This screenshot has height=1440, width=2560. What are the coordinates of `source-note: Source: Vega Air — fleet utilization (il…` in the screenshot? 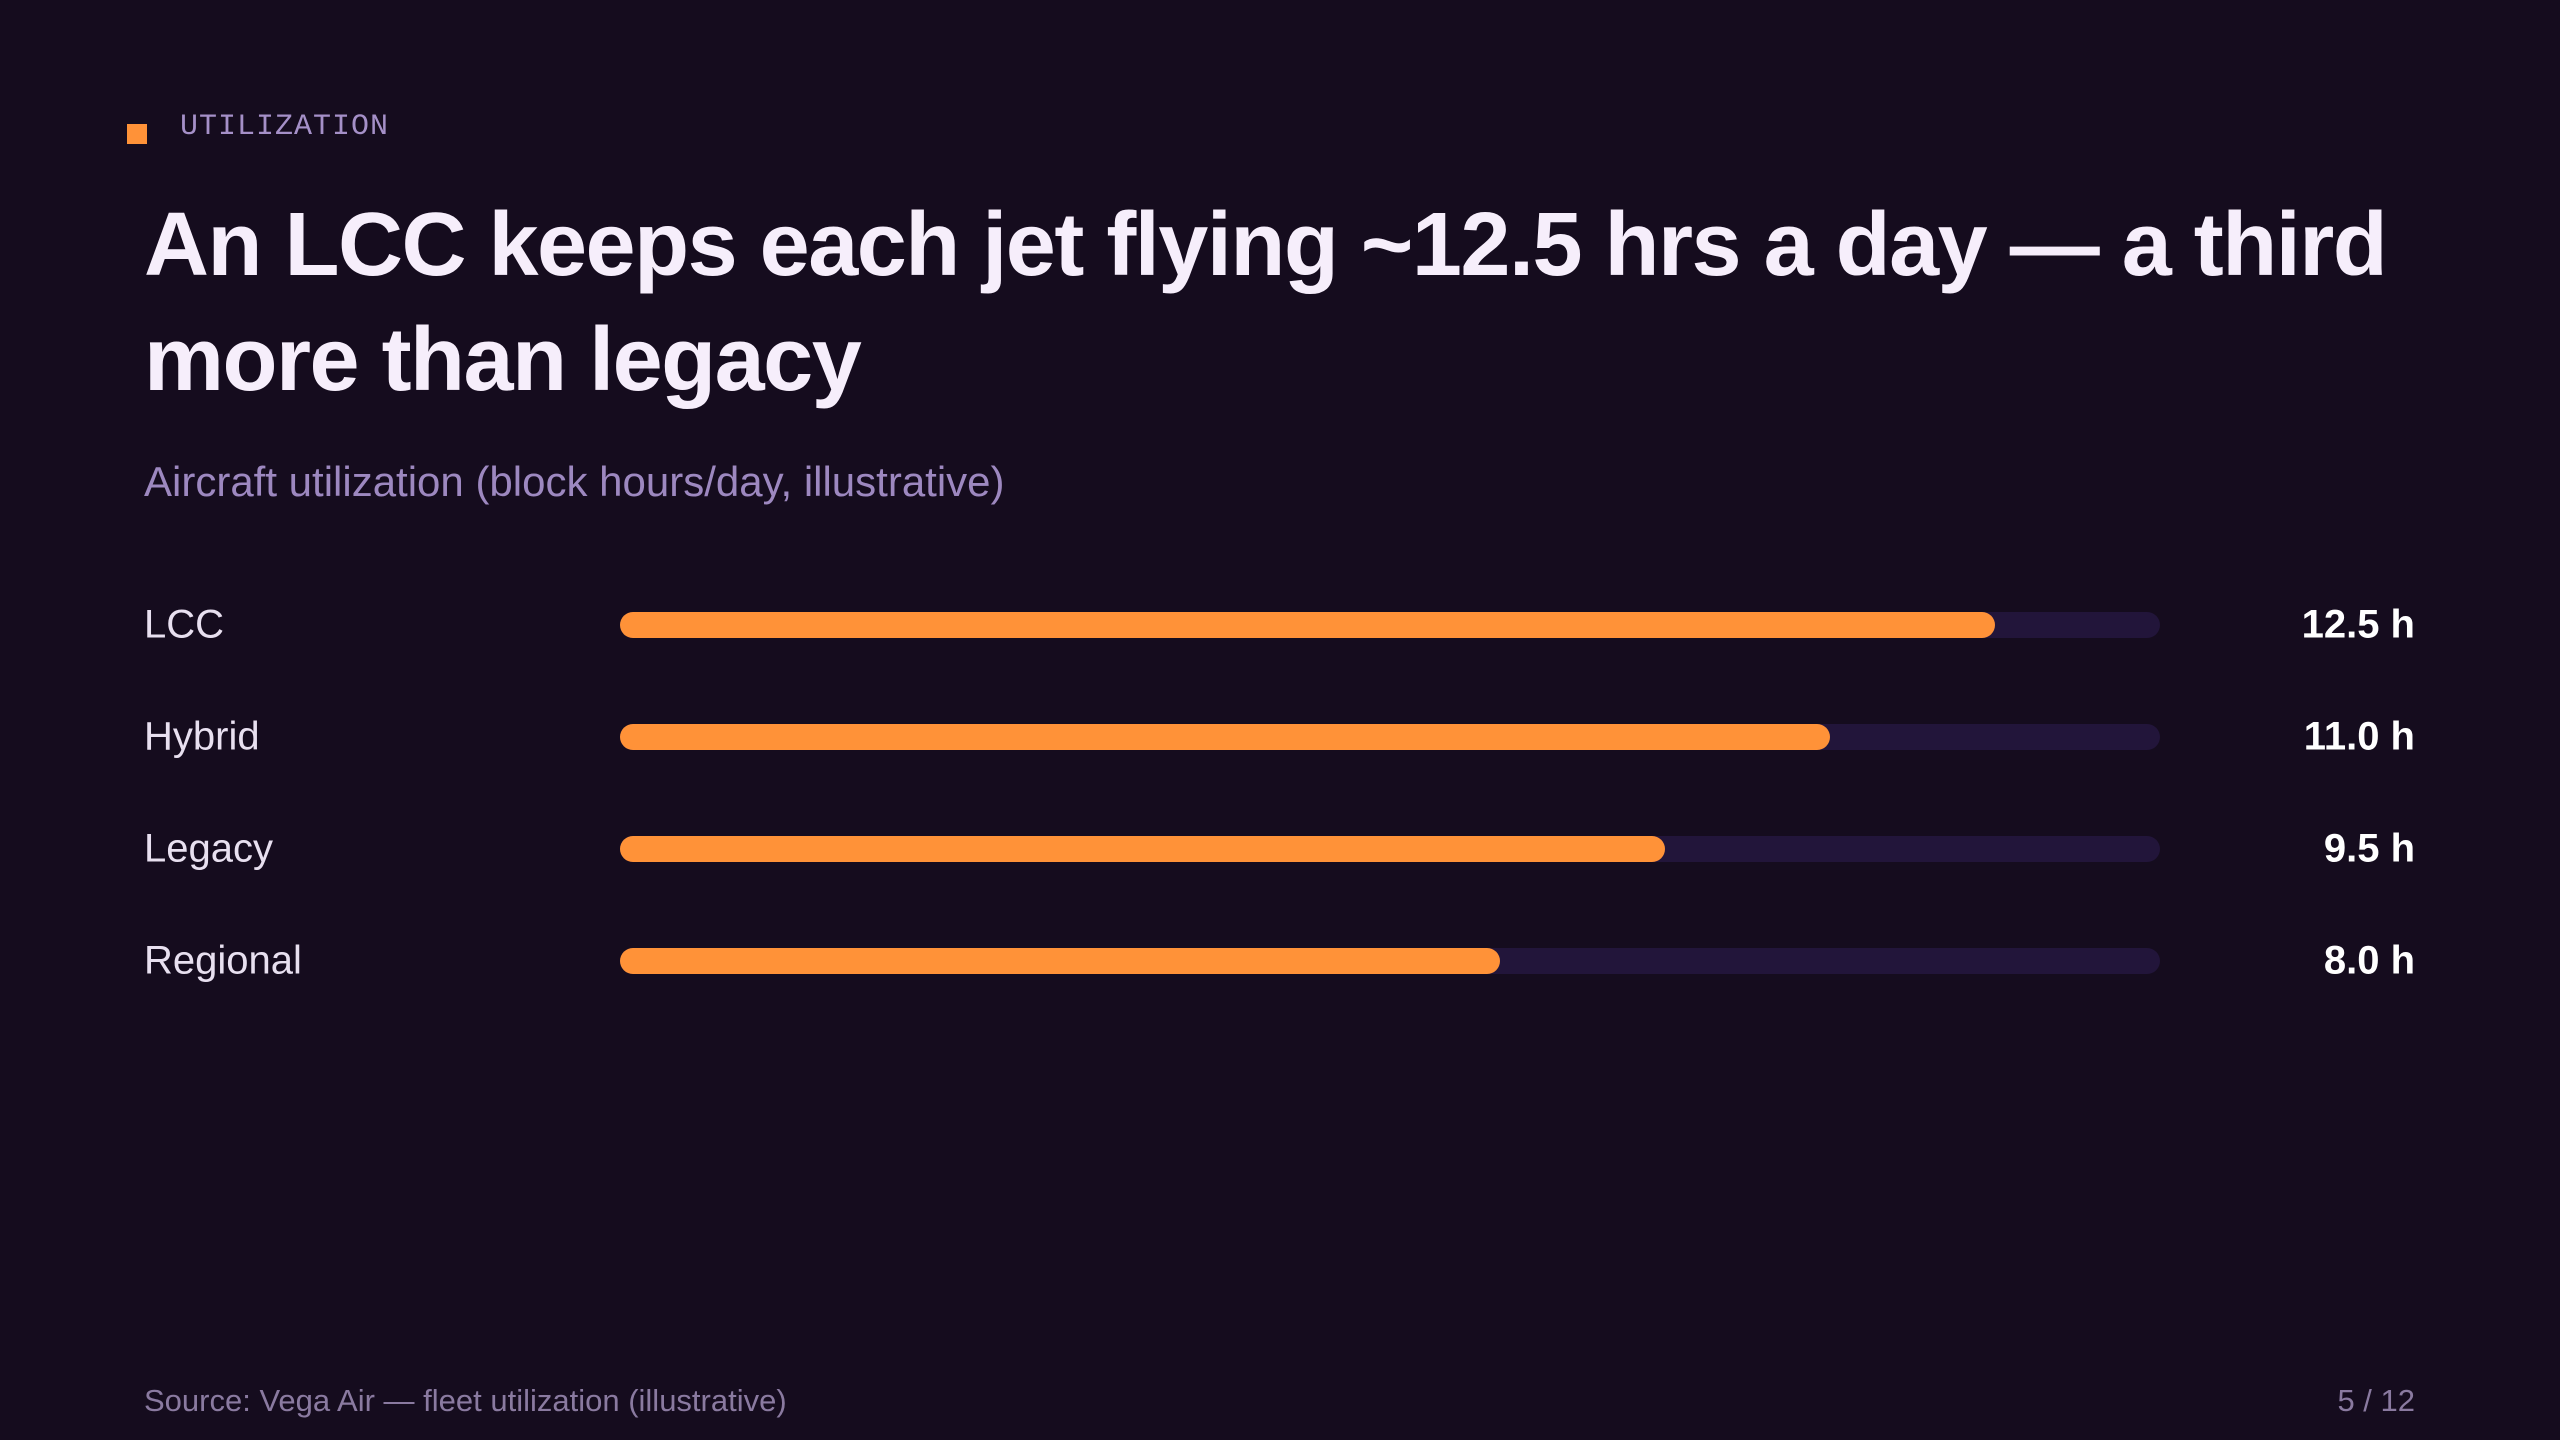 It's located at (465, 1400).